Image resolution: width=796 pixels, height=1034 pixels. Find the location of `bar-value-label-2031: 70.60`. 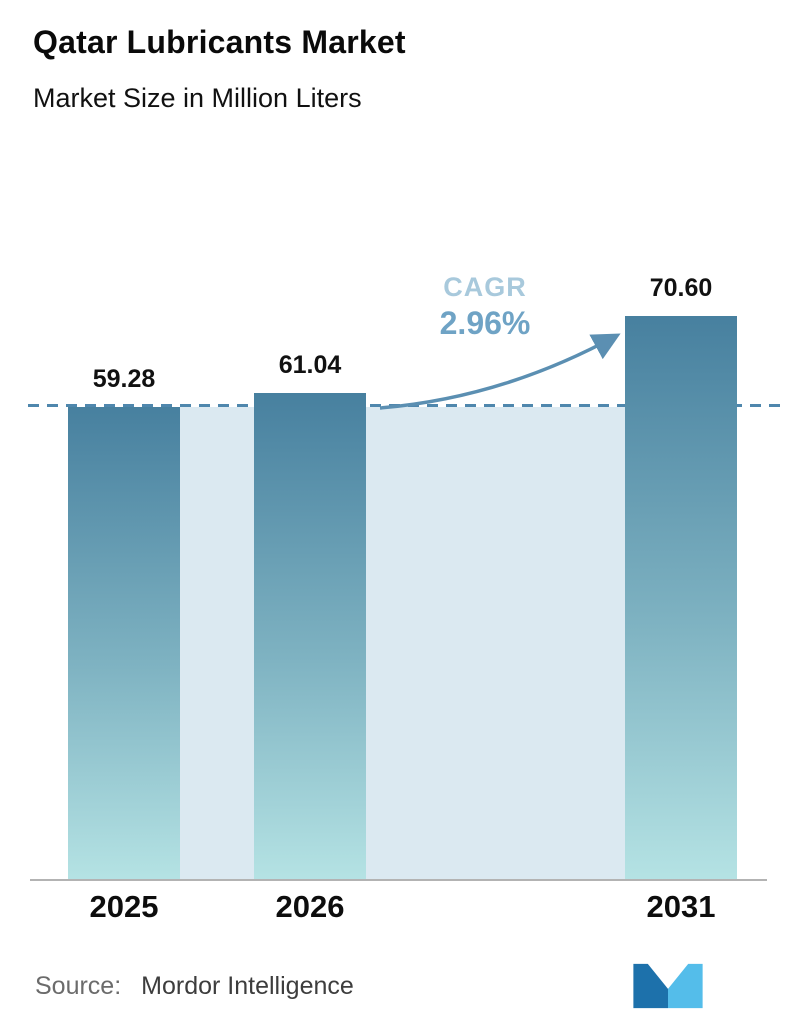

bar-value-label-2031: 70.60 is located at coordinates (681, 288).